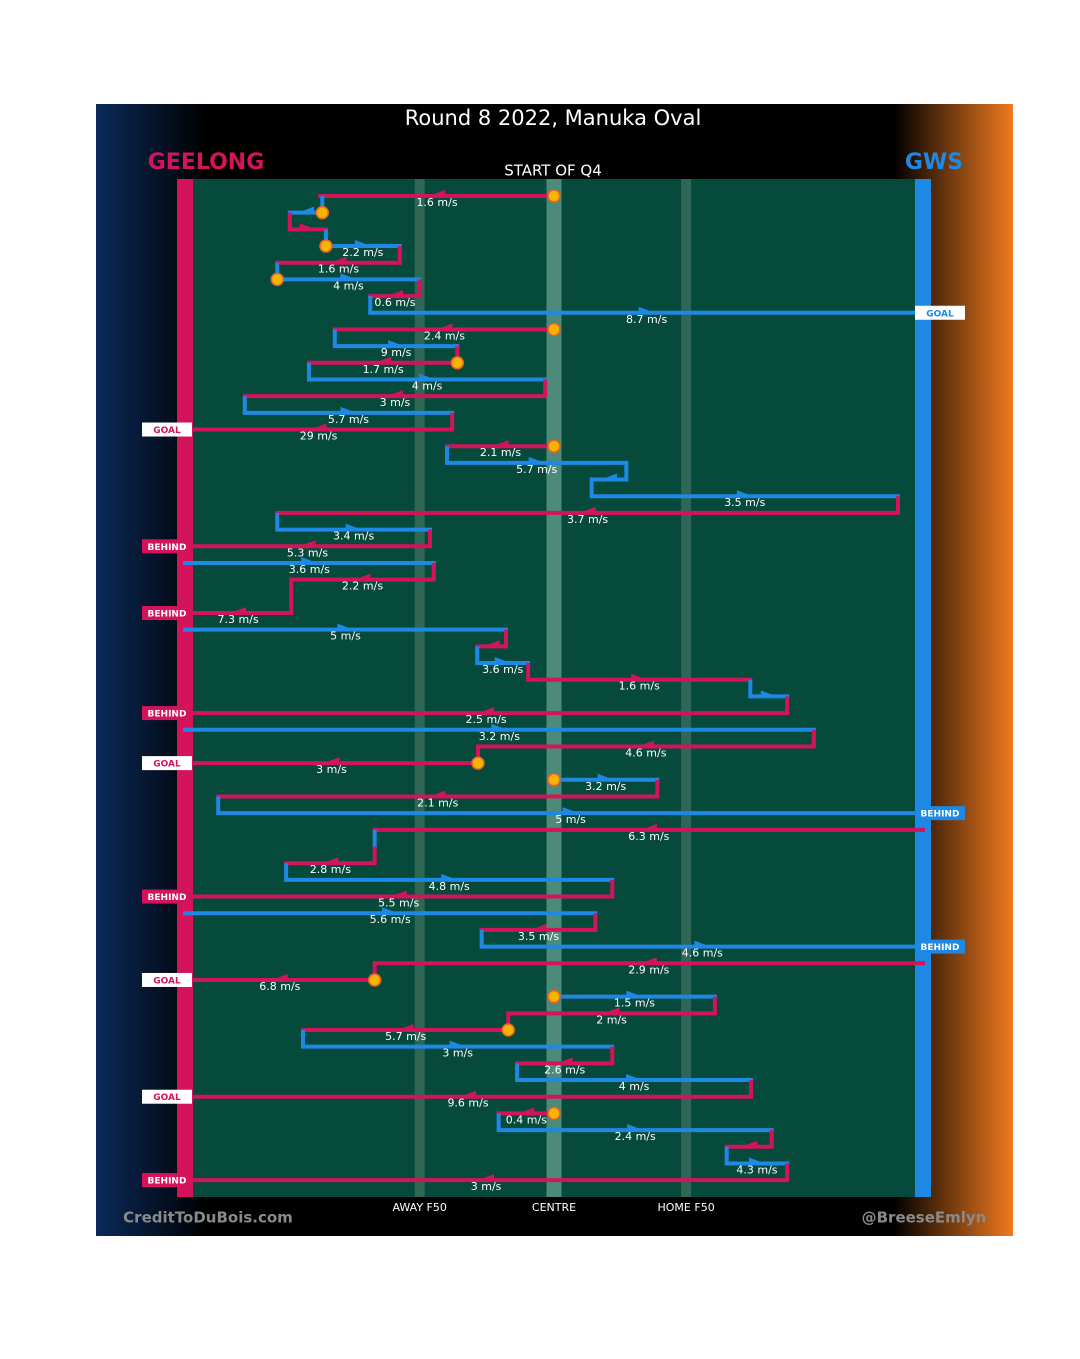  I want to click on speed-label: 2.6 m/s, so click(564, 1069).